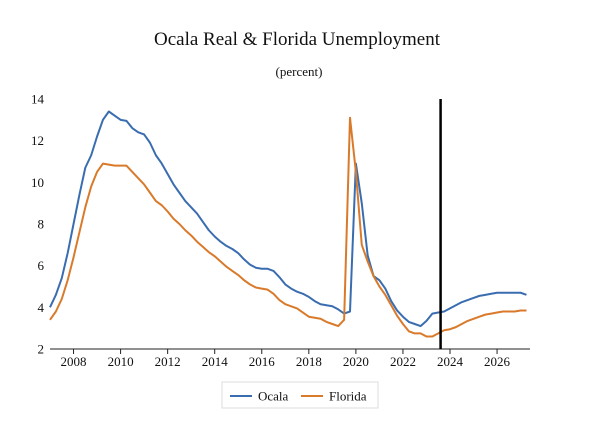  What do you see at coordinates (290, 358) in the screenshot?
I see `x-axis: 2008 2010 2012 2014 2016 2018 2020 2022 2024 2026` at bounding box center [290, 358].